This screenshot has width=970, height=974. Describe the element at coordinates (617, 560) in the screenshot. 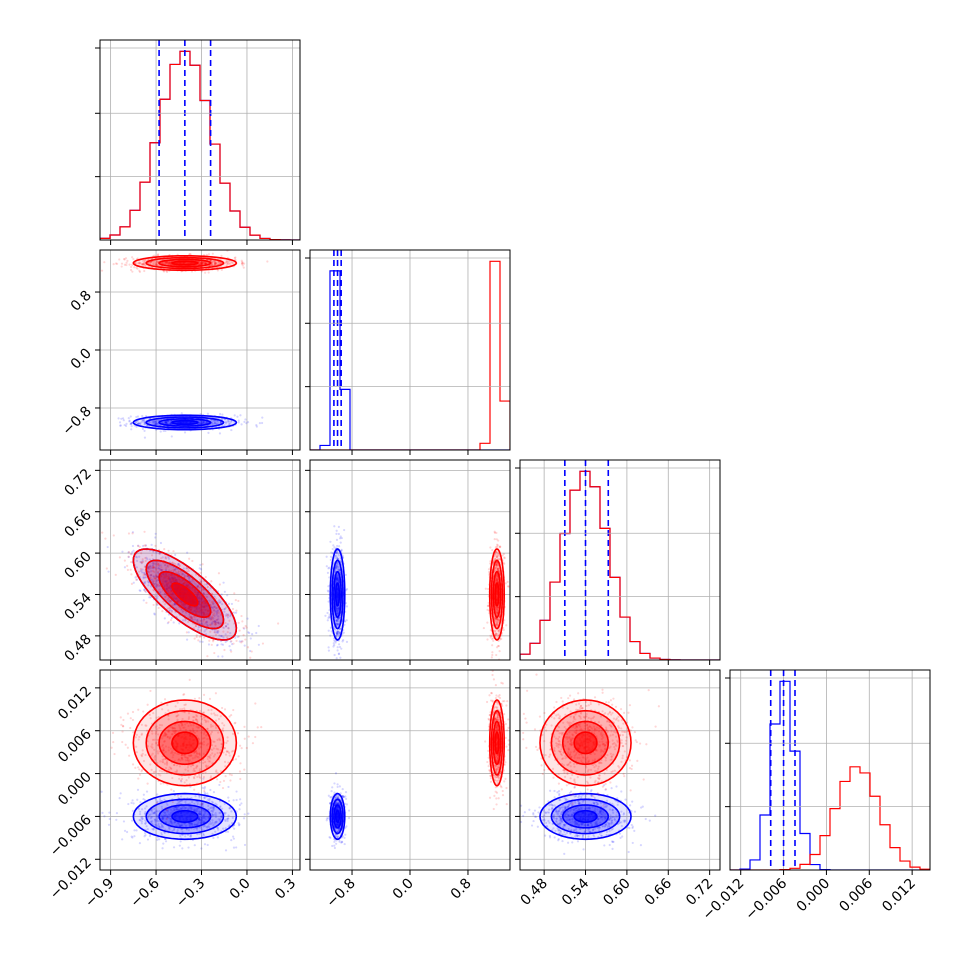

I see `panel-p2-vs-p2` at that location.